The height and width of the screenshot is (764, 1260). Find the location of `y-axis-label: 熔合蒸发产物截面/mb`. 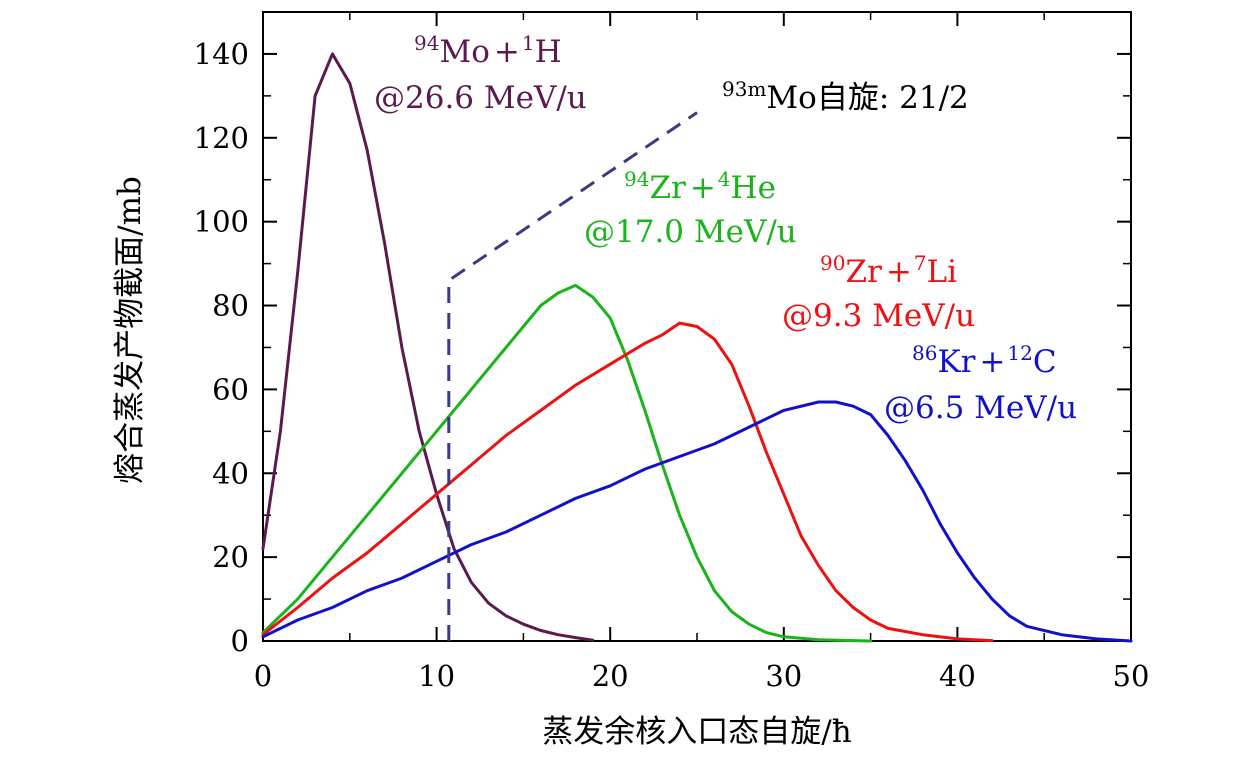

y-axis-label: 熔合蒸发产物截面/mb is located at coordinates (130, 330).